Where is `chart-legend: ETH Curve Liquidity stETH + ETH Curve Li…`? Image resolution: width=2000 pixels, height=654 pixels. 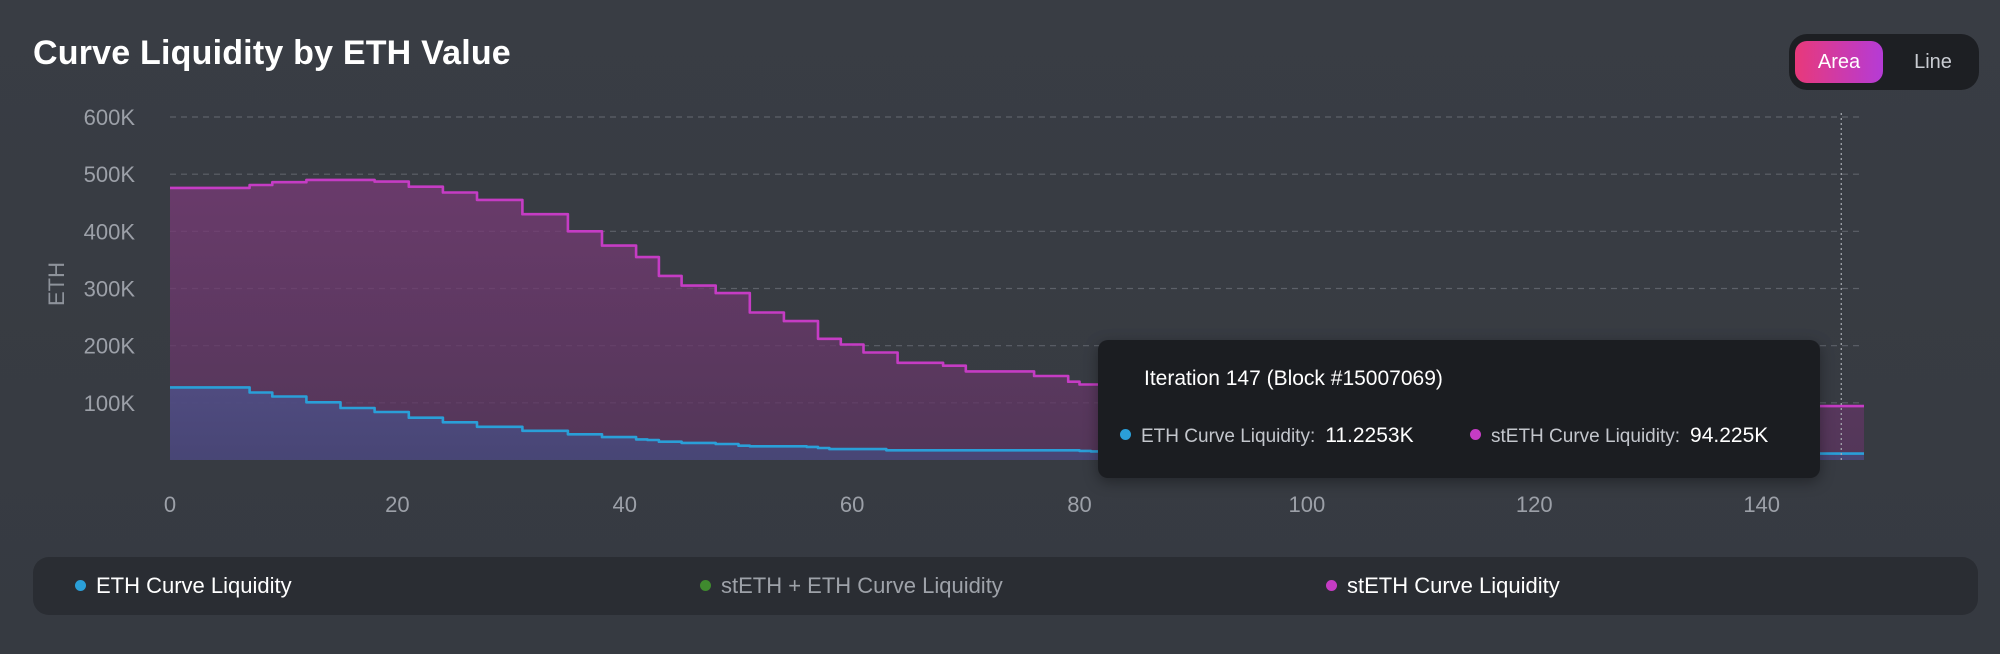 chart-legend: ETH Curve Liquidity stETH + ETH Curve Li… is located at coordinates (1005, 586).